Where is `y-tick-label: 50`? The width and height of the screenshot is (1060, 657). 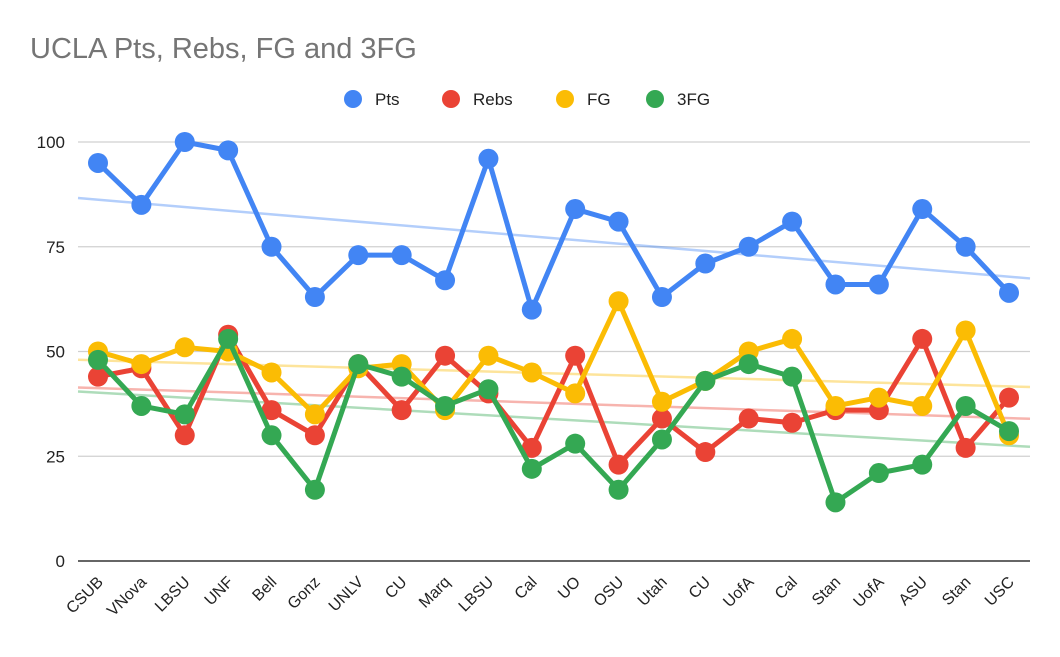 y-tick-label: 50 is located at coordinates (55, 352).